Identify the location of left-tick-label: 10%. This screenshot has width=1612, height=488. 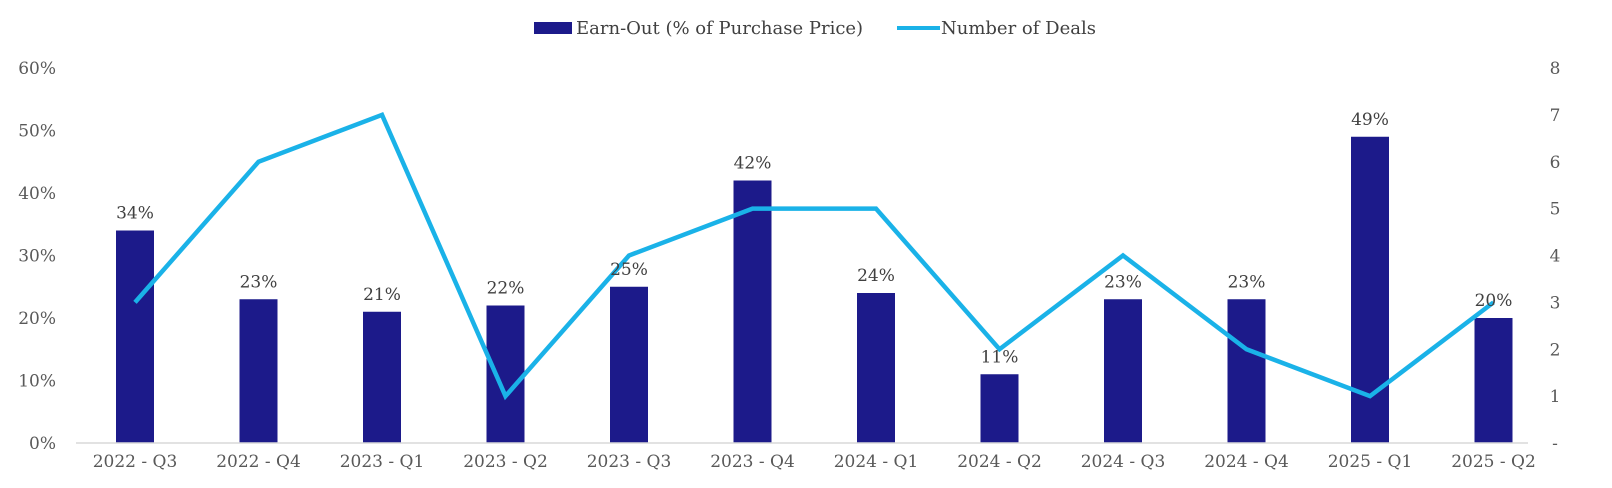
(37, 382).